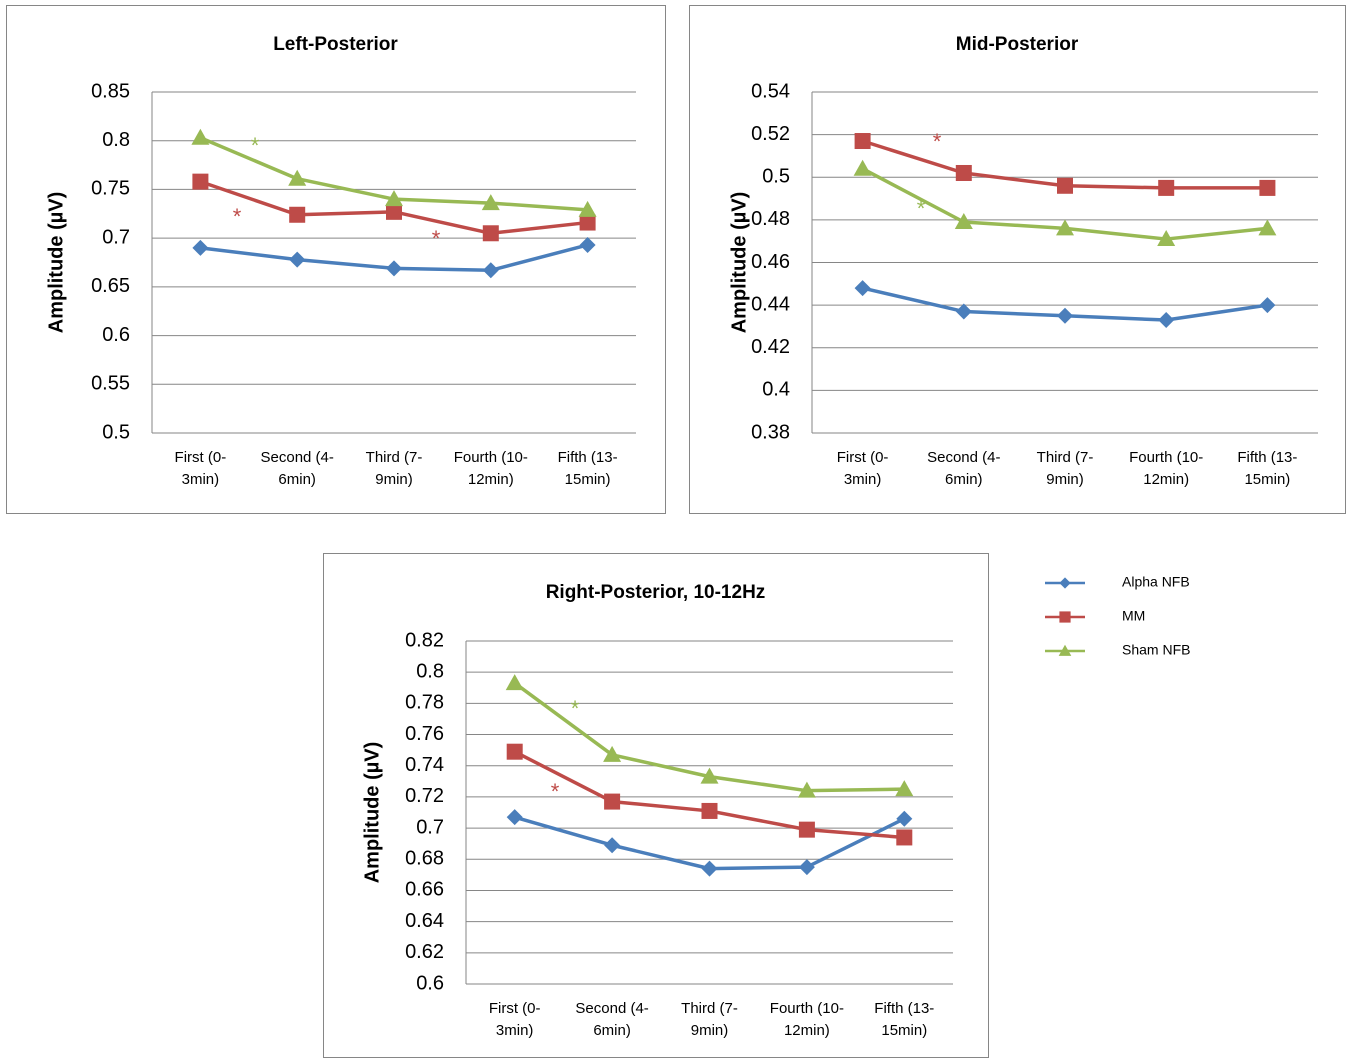 This screenshot has width=1351, height=1059. I want to click on y-tick-label: 0.54, so click(770, 91).